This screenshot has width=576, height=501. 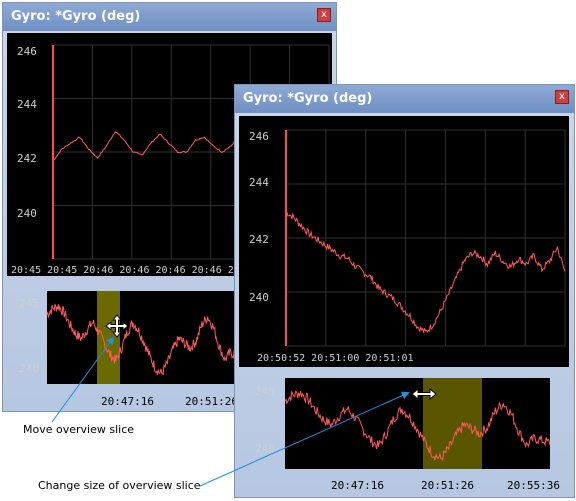 What do you see at coordinates (83, 379) in the screenshot?
I see `move-annotation-arrow` at bounding box center [83, 379].